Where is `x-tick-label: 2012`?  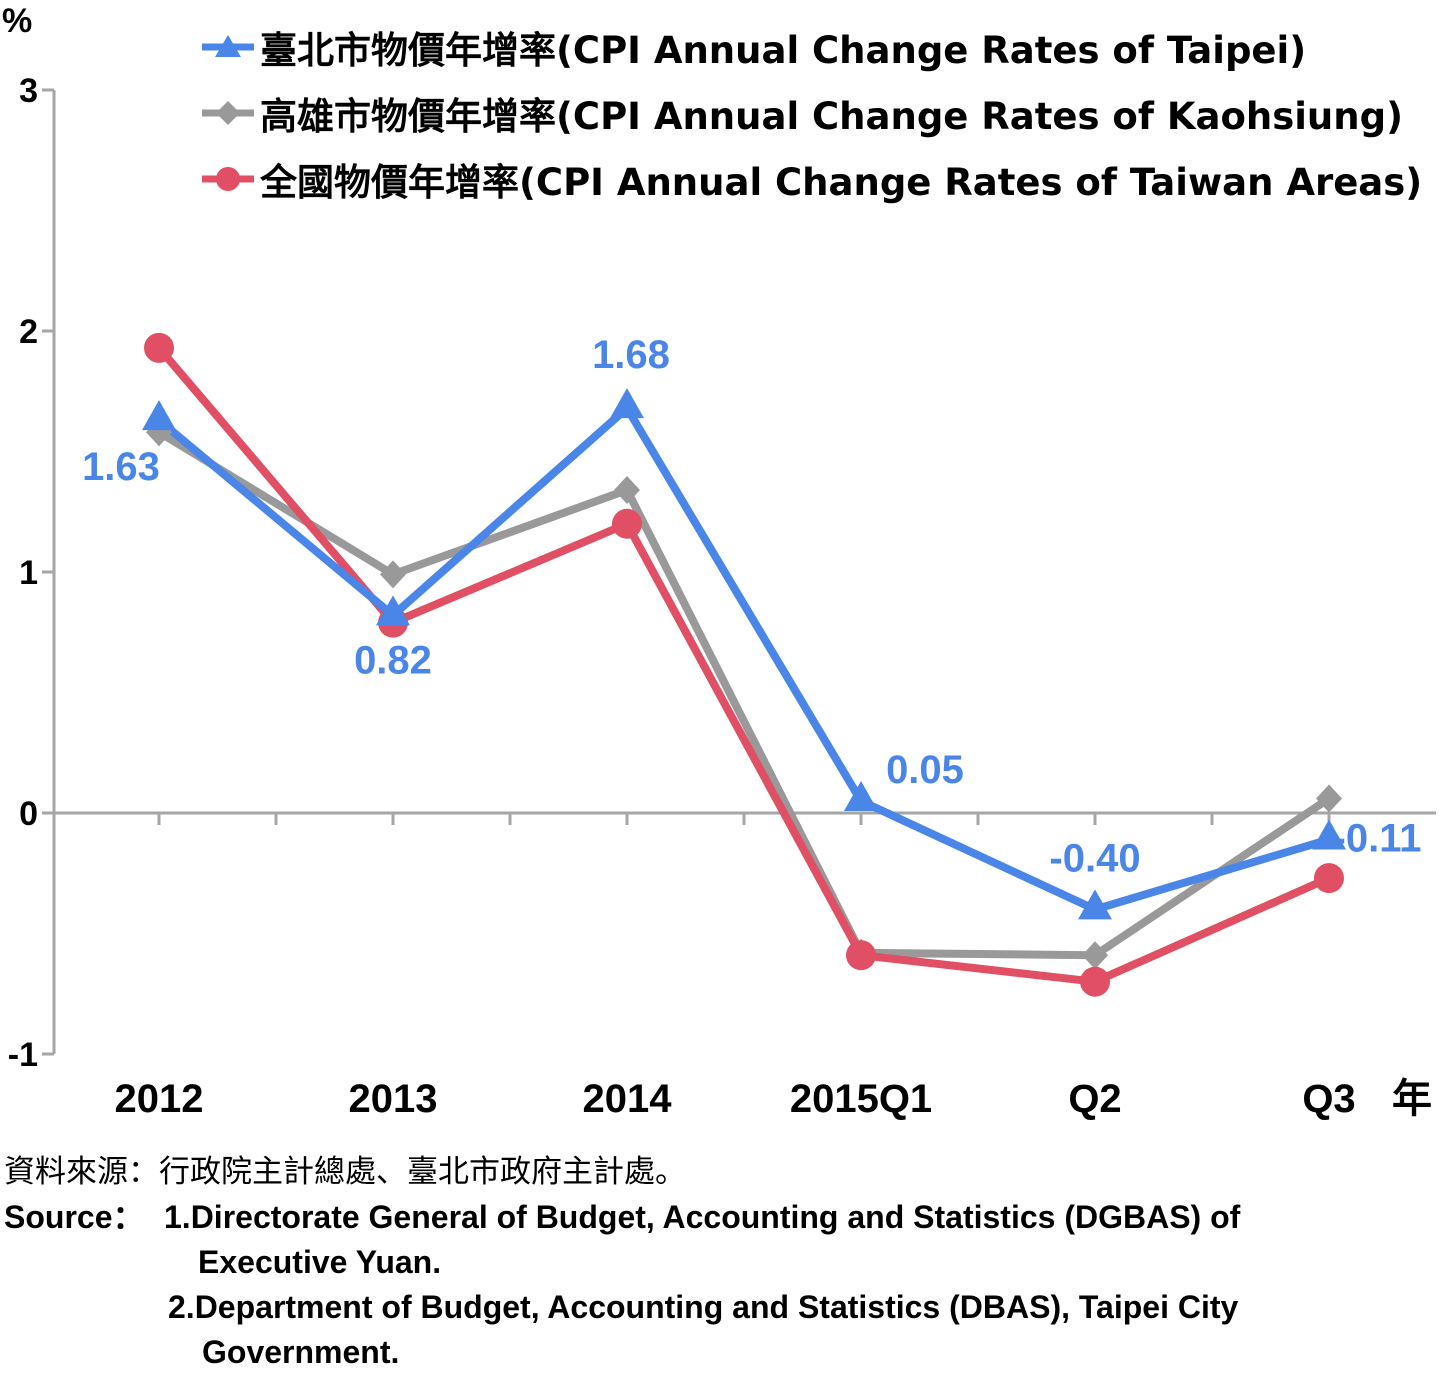
x-tick-label: 2012 is located at coordinates (159, 1099).